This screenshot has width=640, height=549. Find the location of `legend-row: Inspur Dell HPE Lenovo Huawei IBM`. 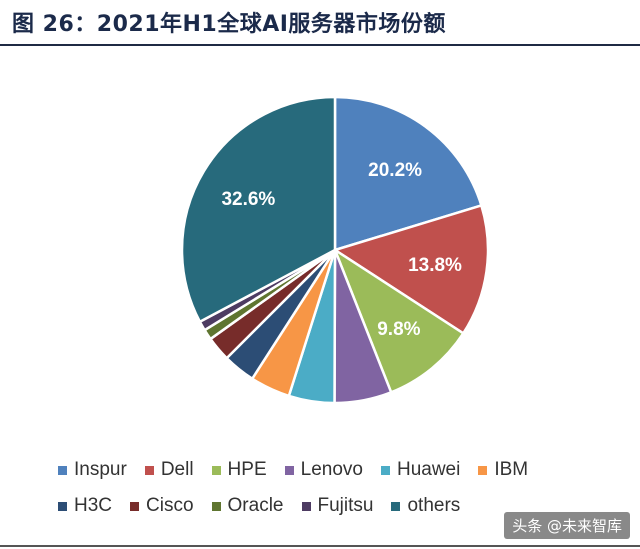

legend-row: Inspur Dell HPE Lenovo Huawei IBM is located at coordinates (338, 470).